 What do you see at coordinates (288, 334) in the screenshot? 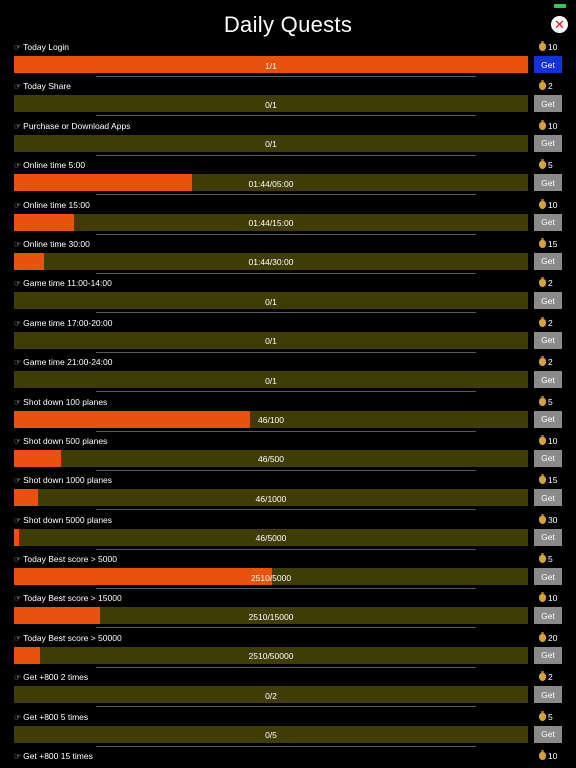
I see `quest-row: ☞ Game time 17:00-20:00 2 0/1 Get` at bounding box center [288, 334].